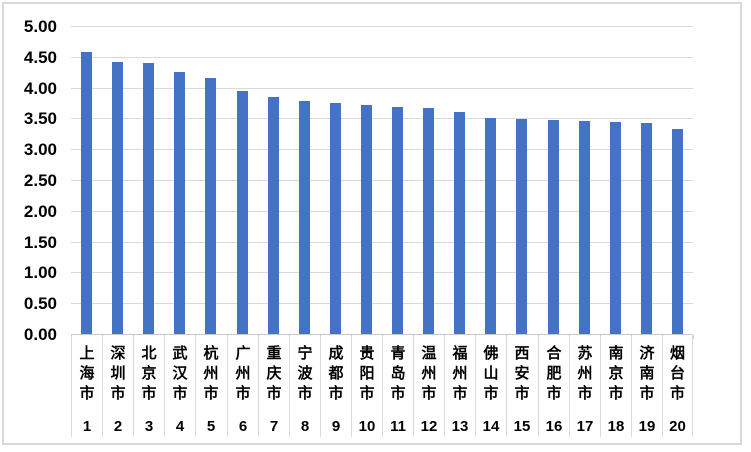  I want to click on bar-贵阳市, so click(366, 219).